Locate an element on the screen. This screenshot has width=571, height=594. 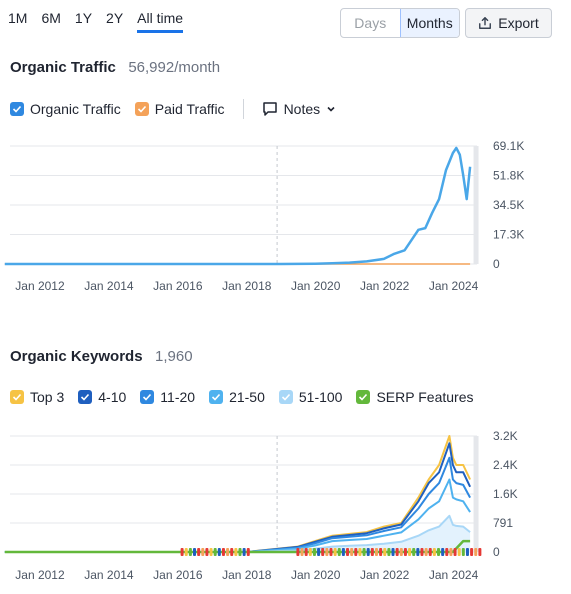
legend-top3: Top 3 is located at coordinates (37, 397).